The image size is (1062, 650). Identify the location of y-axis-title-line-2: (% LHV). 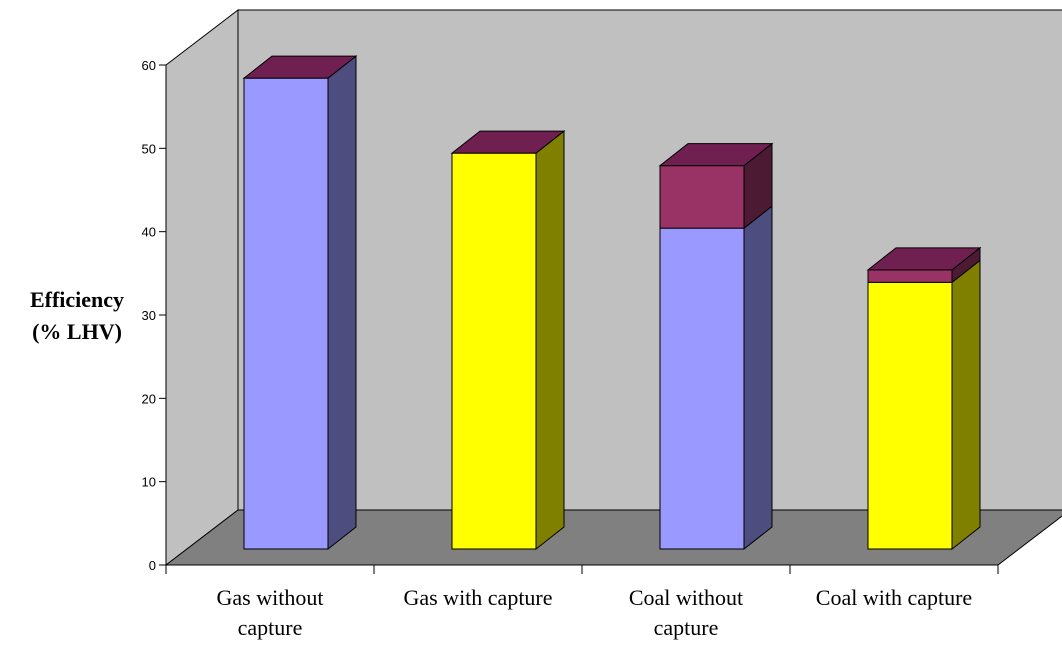
(77, 331).